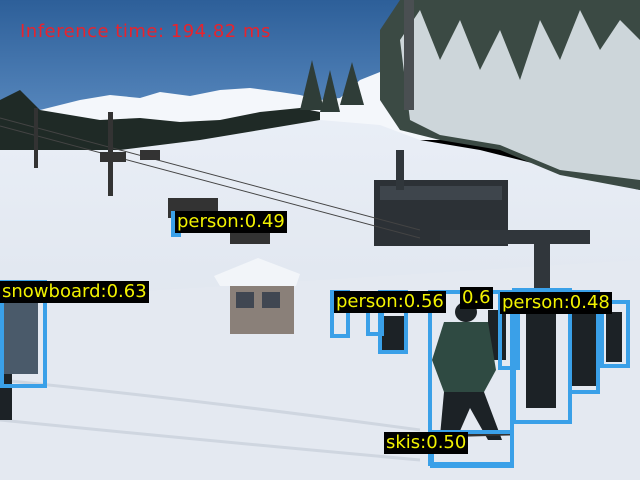 The height and width of the screenshot is (480, 640). I want to click on detection-label-snowboard: snowboard:0.63, so click(74, 292).